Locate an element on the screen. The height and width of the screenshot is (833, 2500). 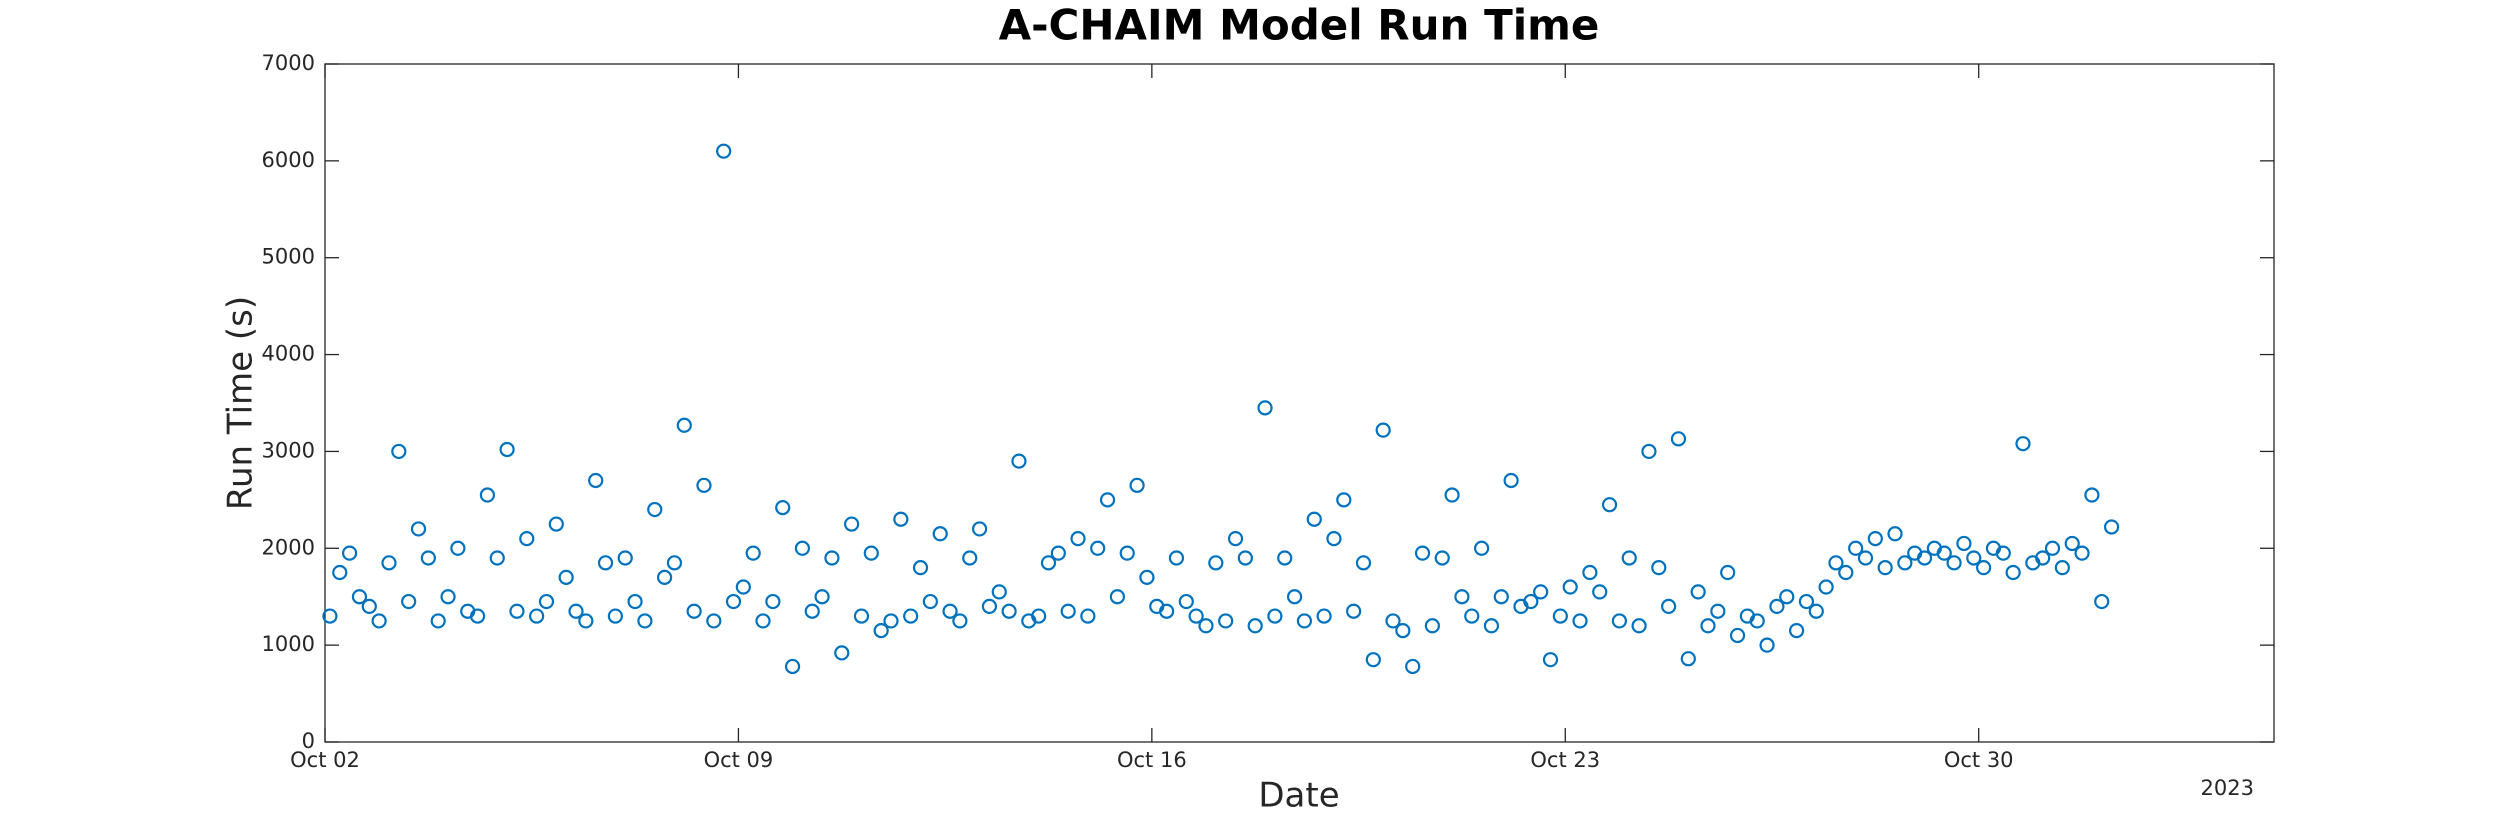
y-tick-label: 3000 is located at coordinates (288, 450).